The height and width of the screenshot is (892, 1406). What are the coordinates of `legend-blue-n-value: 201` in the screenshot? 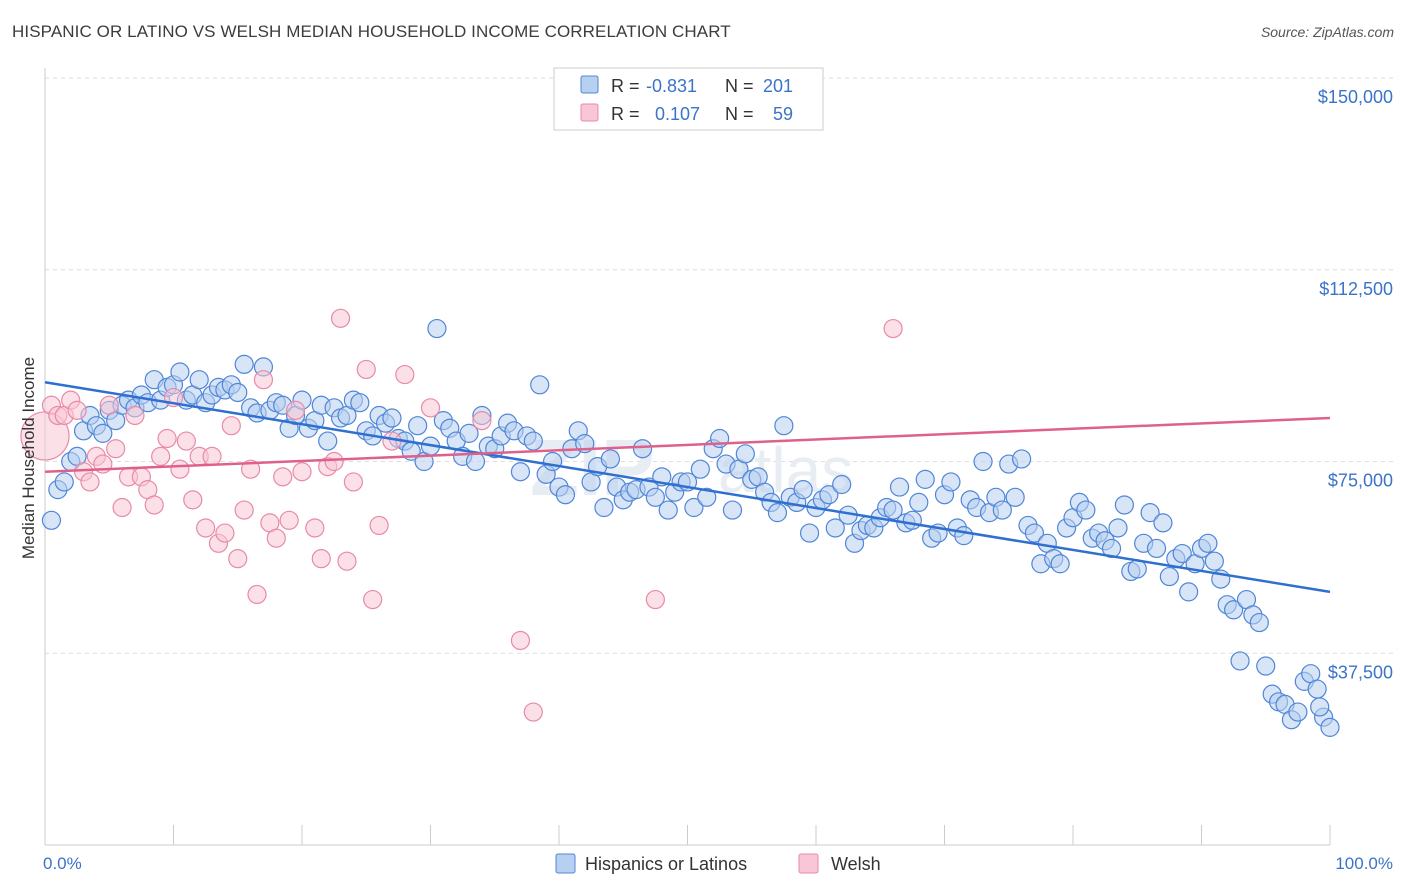 It's located at (778, 86).